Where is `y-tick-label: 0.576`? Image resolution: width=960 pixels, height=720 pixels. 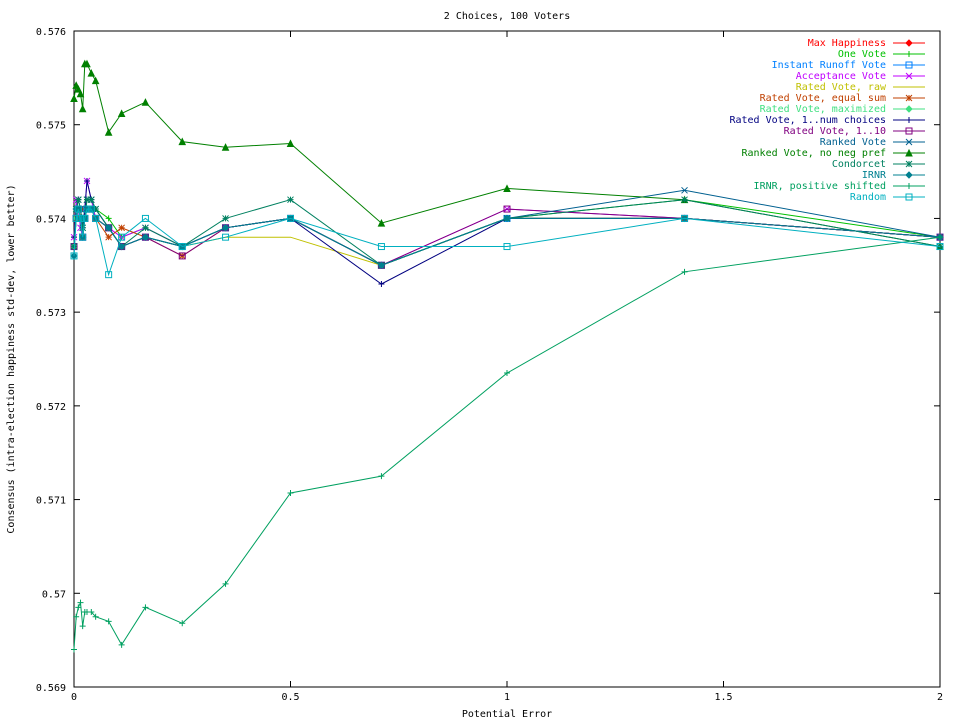 y-tick-label: 0.576 is located at coordinates (51, 32).